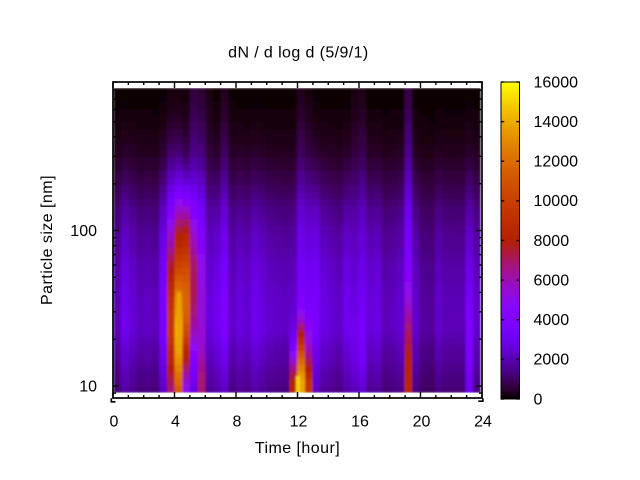 Image resolution: width=640 pixels, height=480 pixels. I want to click on svg-text: 16000, so click(556, 82).